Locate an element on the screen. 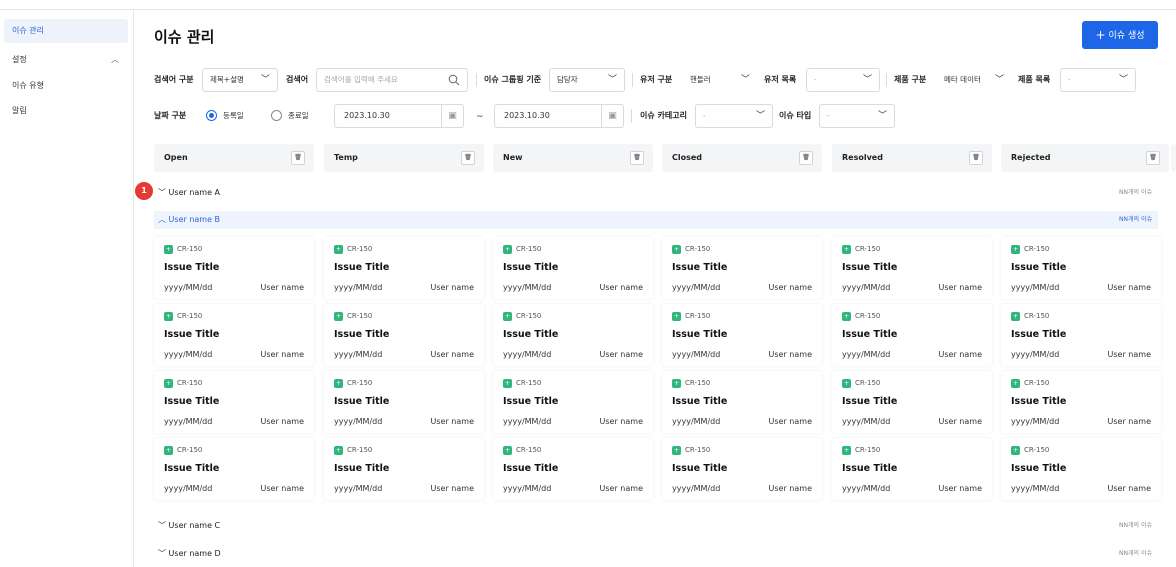 The width and height of the screenshot is (1176, 567). user-list-select: - ﹀ is located at coordinates (843, 80).